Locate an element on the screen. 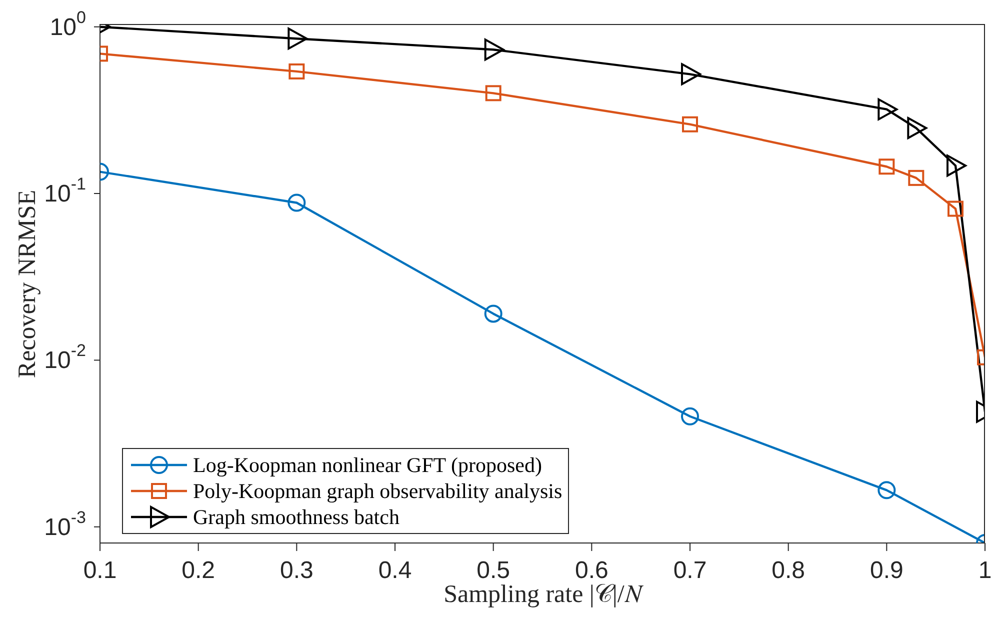 Image resolution: width=992 pixels, height=633 pixels. y-tick-label: 10$^{-2}$ is located at coordinates (65, 357).